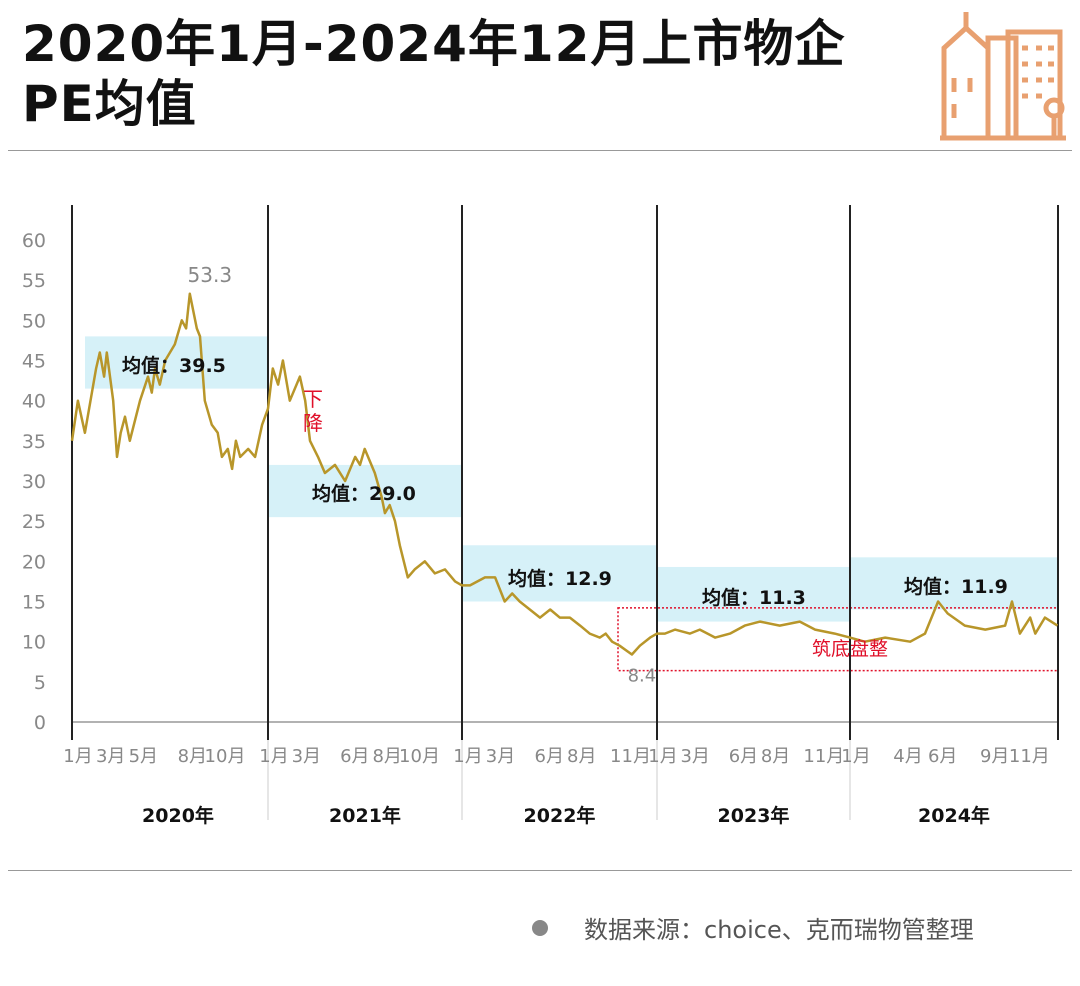 The image size is (1080, 986). Describe the element at coordinates (34, 522) in the screenshot. I see `y-tick-label: 25` at that location.